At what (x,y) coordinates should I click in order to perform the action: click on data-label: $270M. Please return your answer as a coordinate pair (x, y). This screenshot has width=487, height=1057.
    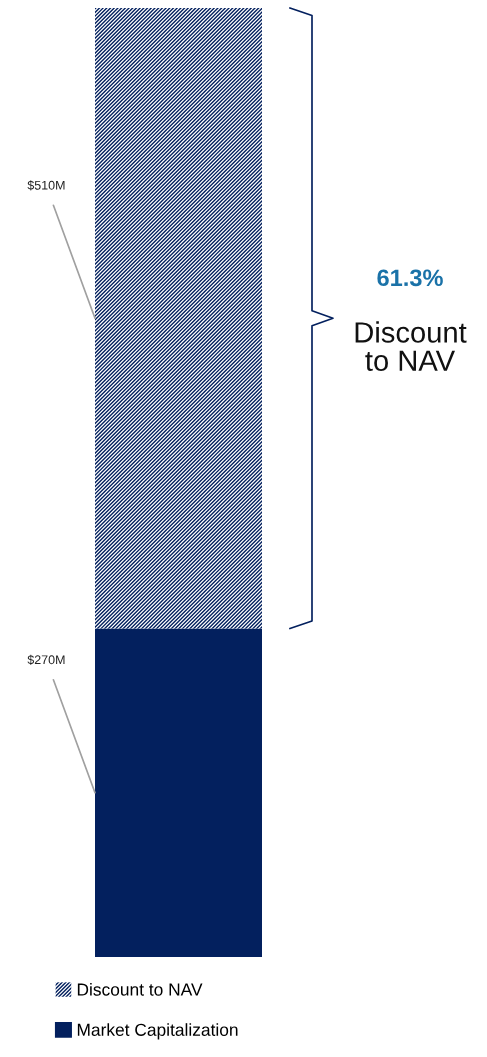
    Looking at the image, I should click on (46, 659).